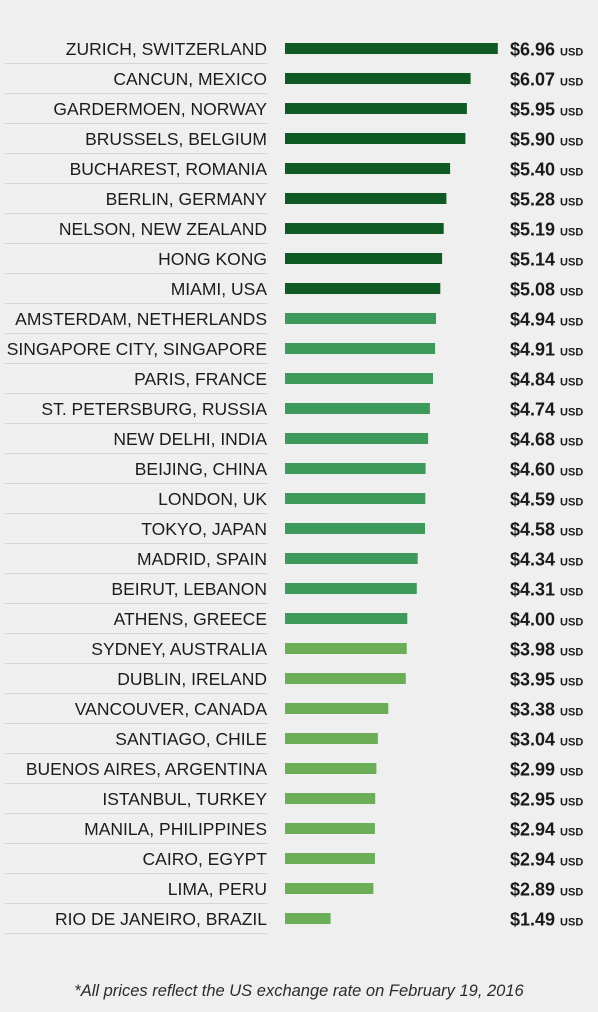  Describe the element at coordinates (212, 499) in the screenshot. I see `category-label: LONDON, UK` at that location.